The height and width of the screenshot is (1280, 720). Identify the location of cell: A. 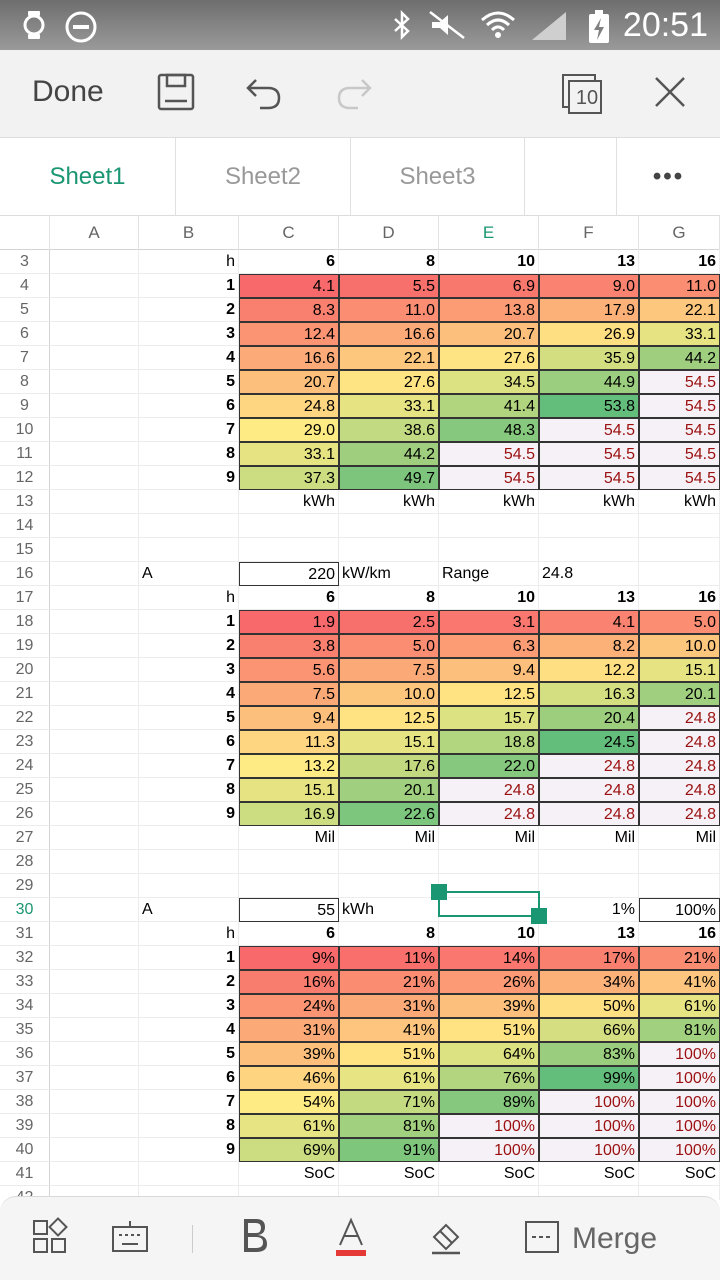
(189, 910).